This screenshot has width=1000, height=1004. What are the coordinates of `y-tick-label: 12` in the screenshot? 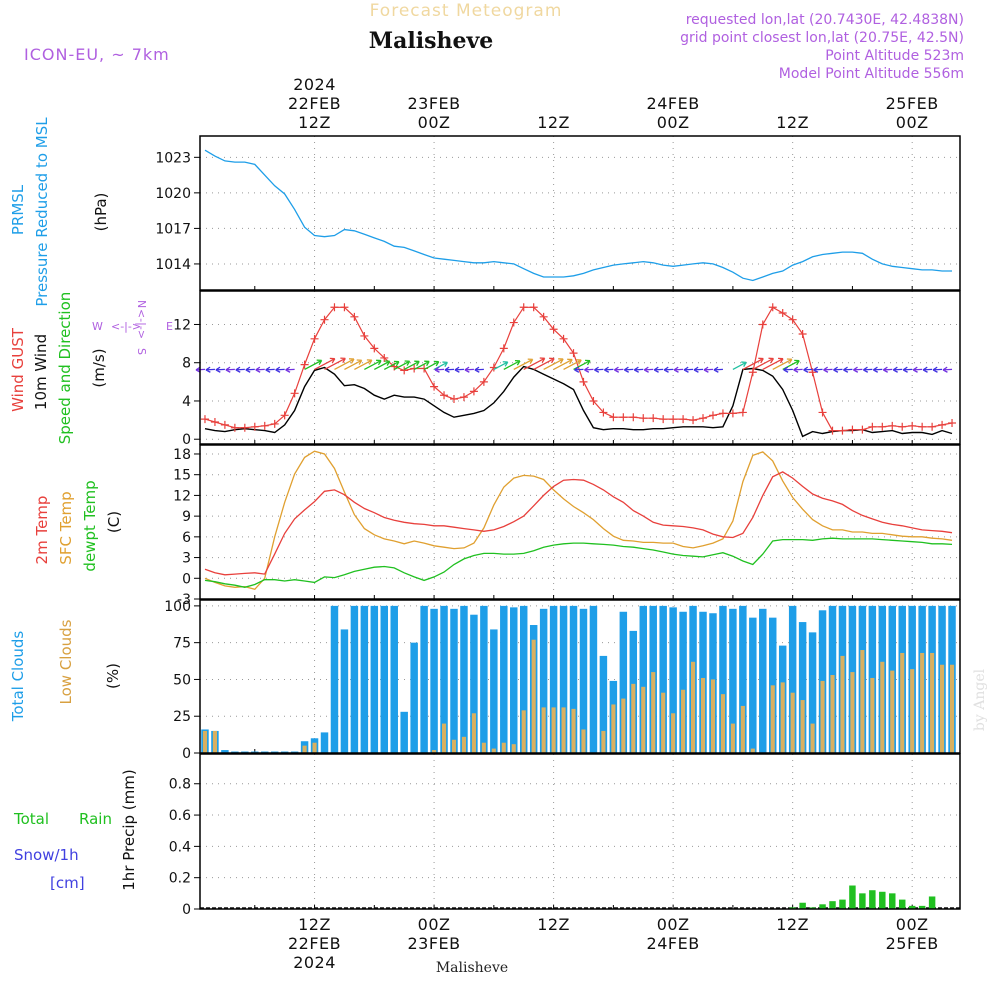 It's located at (182, 325).